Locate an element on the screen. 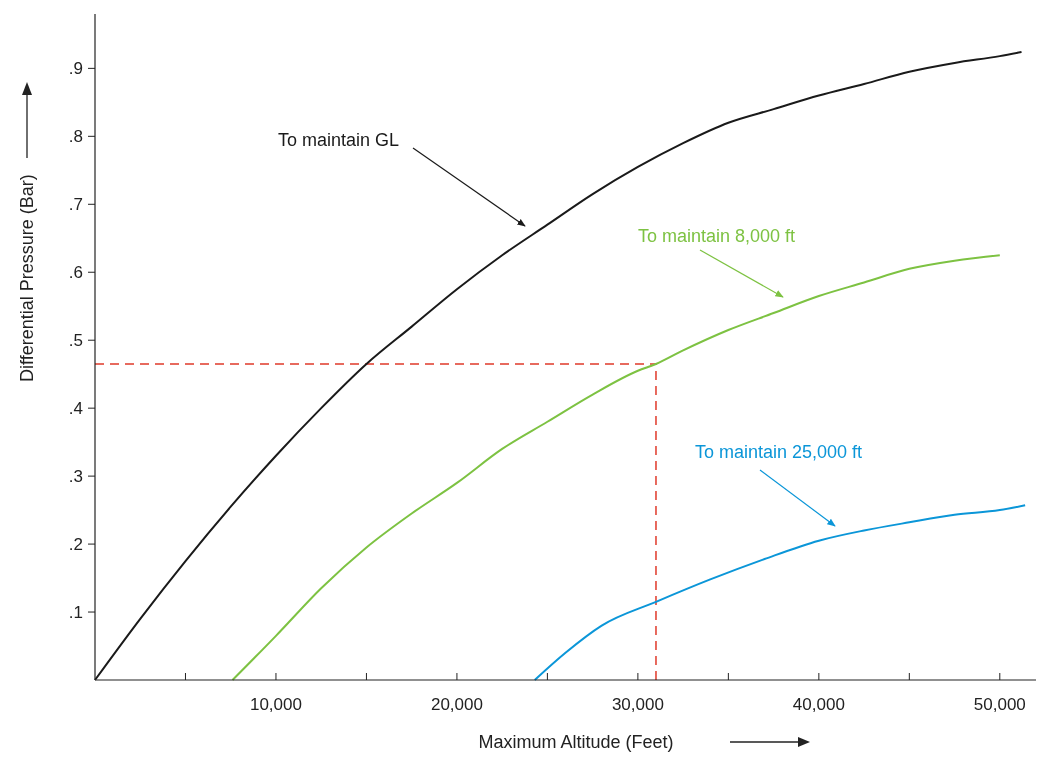 This screenshot has width=1046, height=762. annotation: To maintain GL is located at coordinates (339, 140).